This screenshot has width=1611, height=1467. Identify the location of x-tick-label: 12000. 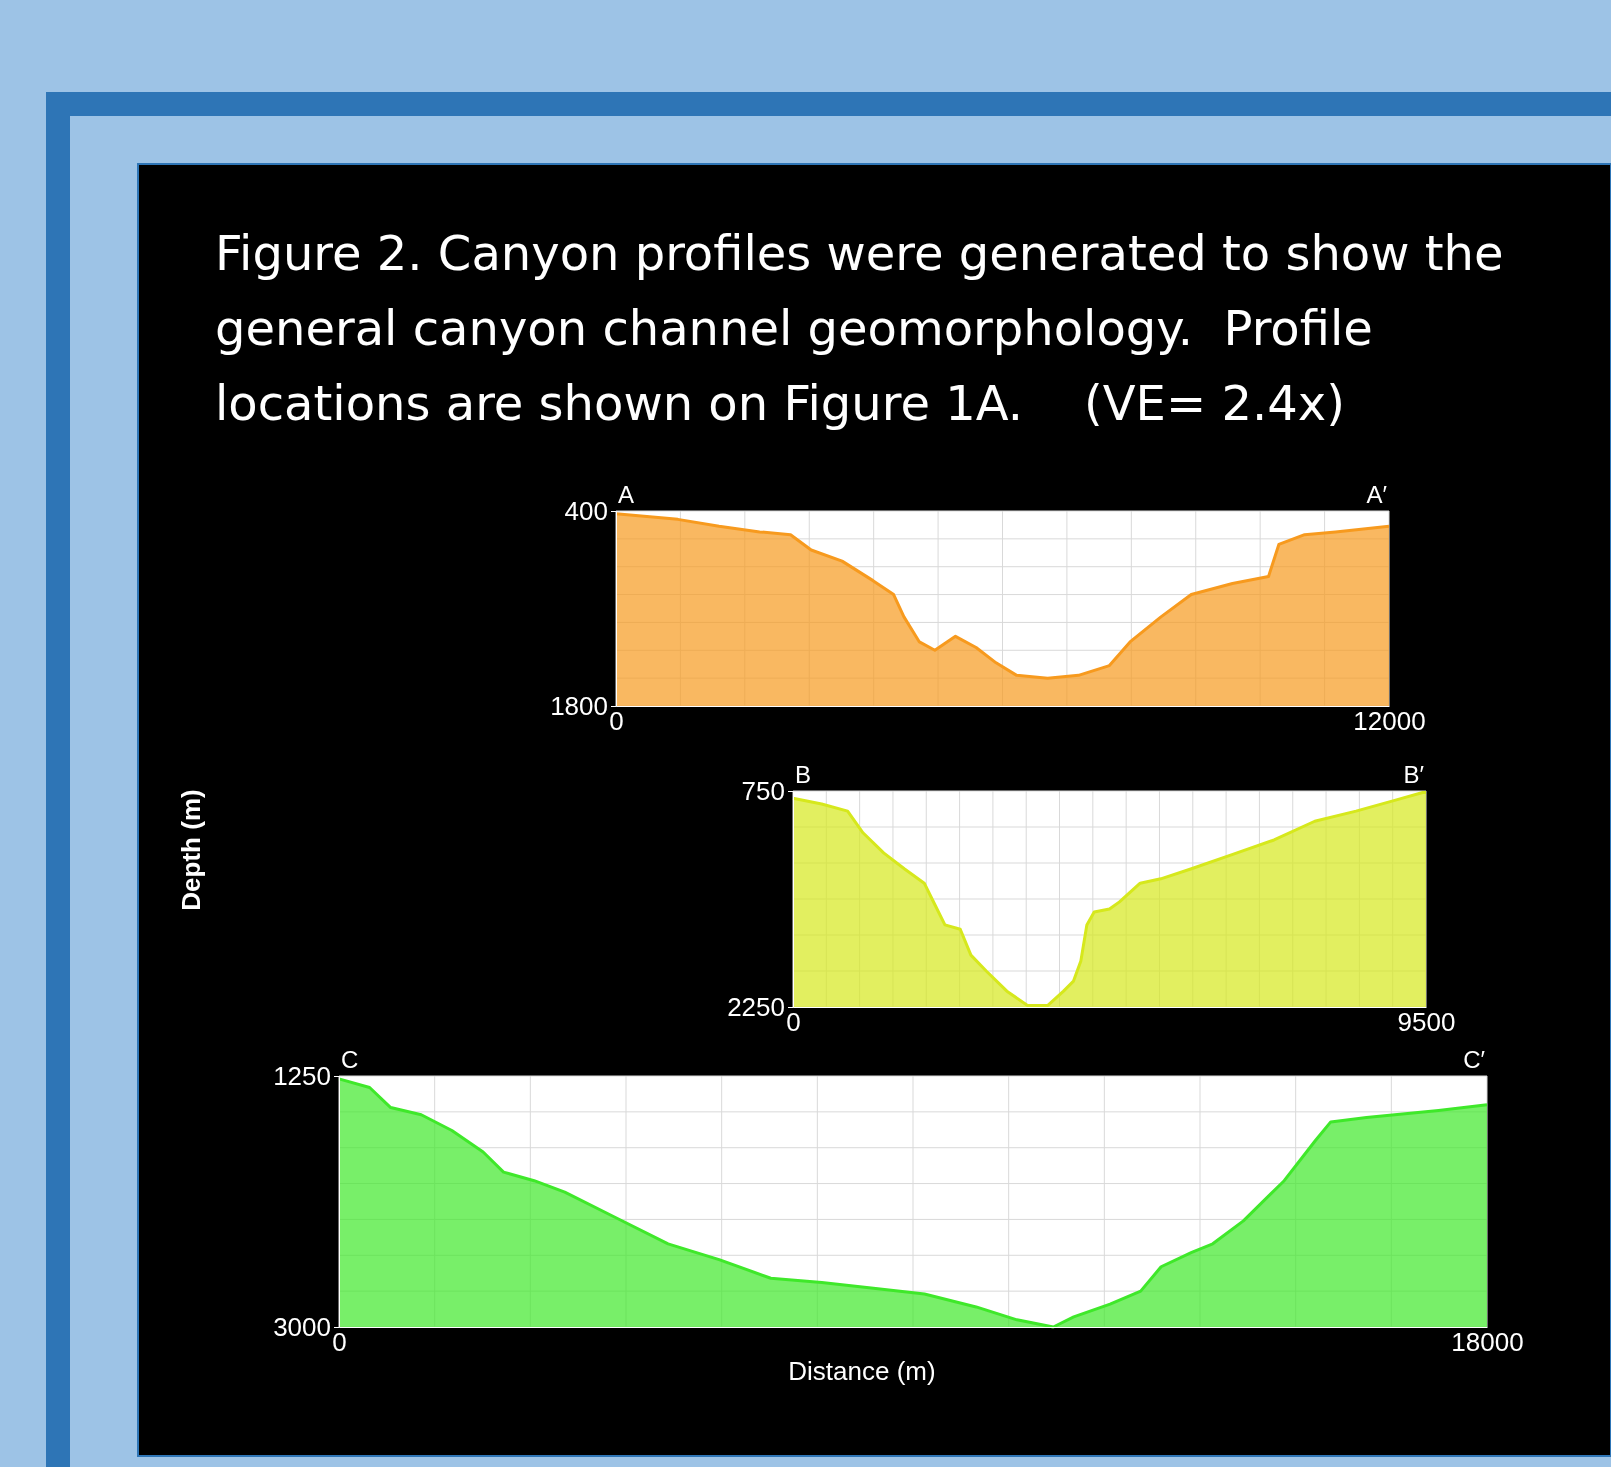
(1389, 721).